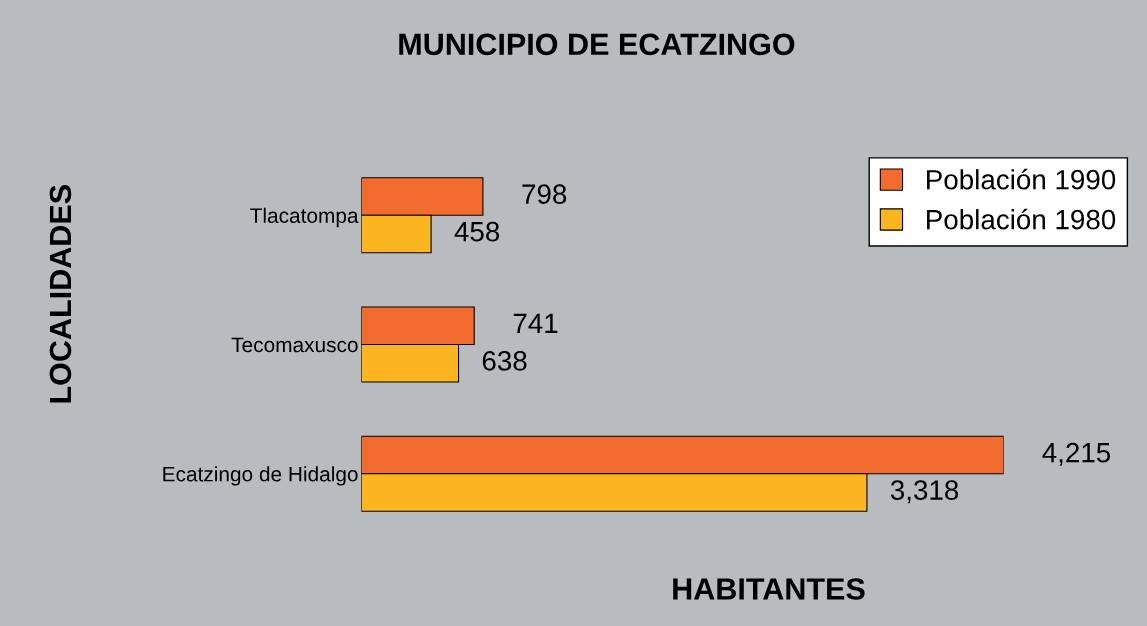 Image resolution: width=1147 pixels, height=626 pixels. What do you see at coordinates (544, 194) in the screenshot?
I see `data-label: 798` at bounding box center [544, 194].